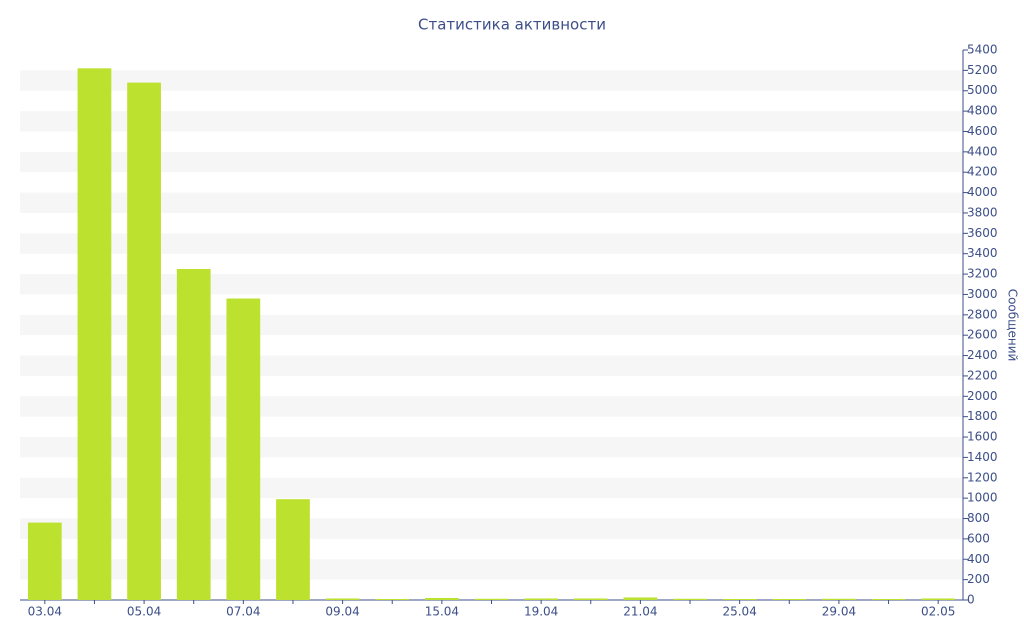 The height and width of the screenshot is (644, 1024). I want to click on y-tick-label: 3000, so click(982, 294).